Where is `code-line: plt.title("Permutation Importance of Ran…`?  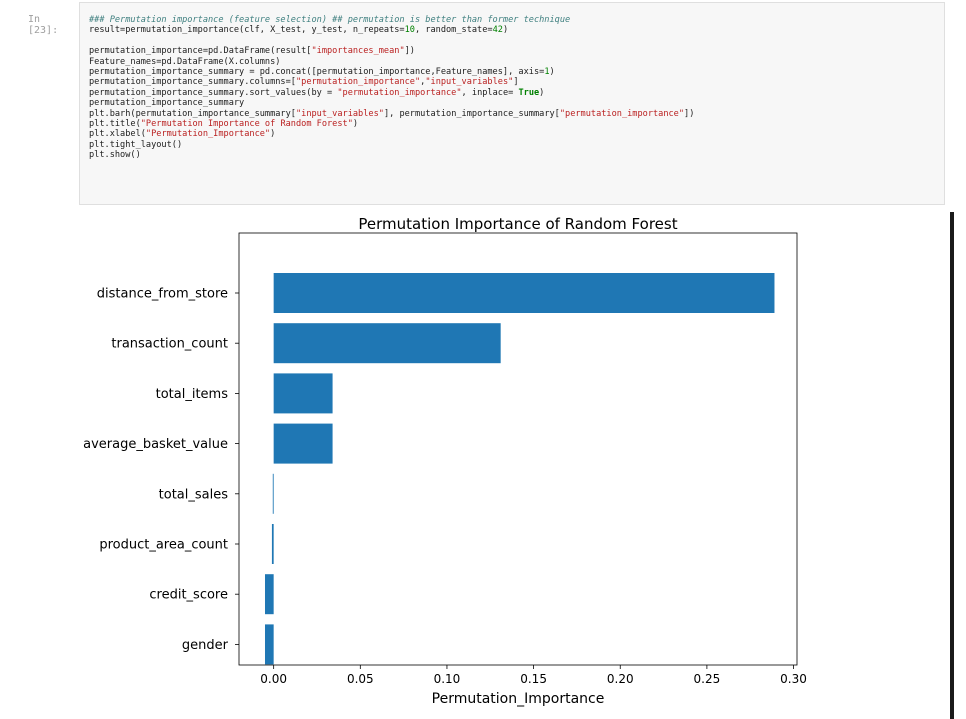
code-line: plt.title("Permutation Importance of Ran… is located at coordinates (516, 124).